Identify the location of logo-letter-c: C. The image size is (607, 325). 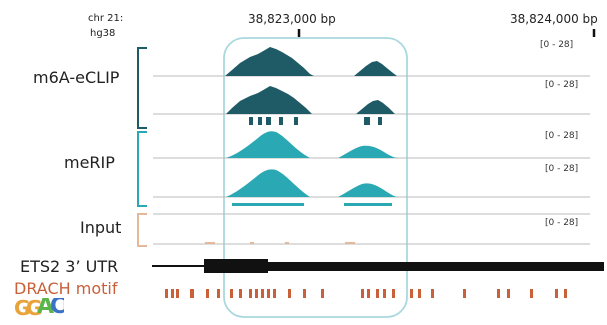
(57, 308).